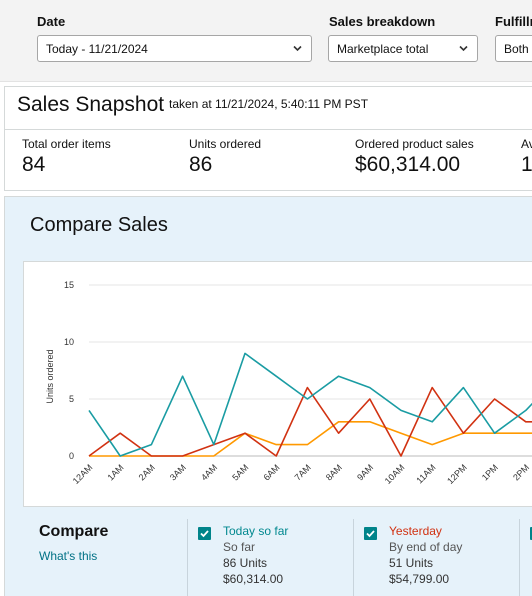 The width and height of the screenshot is (532, 596). I want to click on legend-name: Today so far, so click(256, 531).